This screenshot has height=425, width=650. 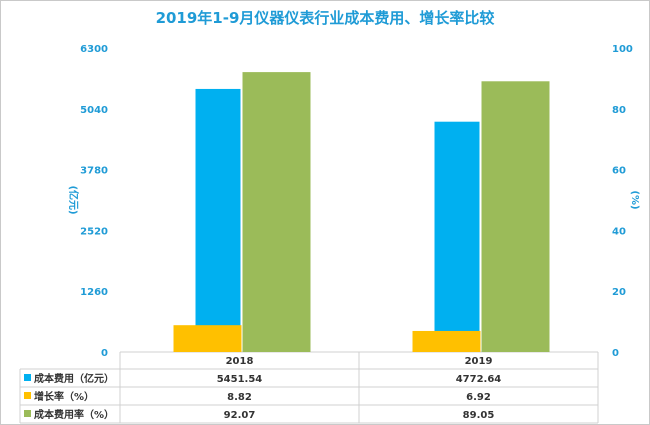 What do you see at coordinates (479, 379) in the screenshot?
I see `data-label: 4772.64` at bounding box center [479, 379].